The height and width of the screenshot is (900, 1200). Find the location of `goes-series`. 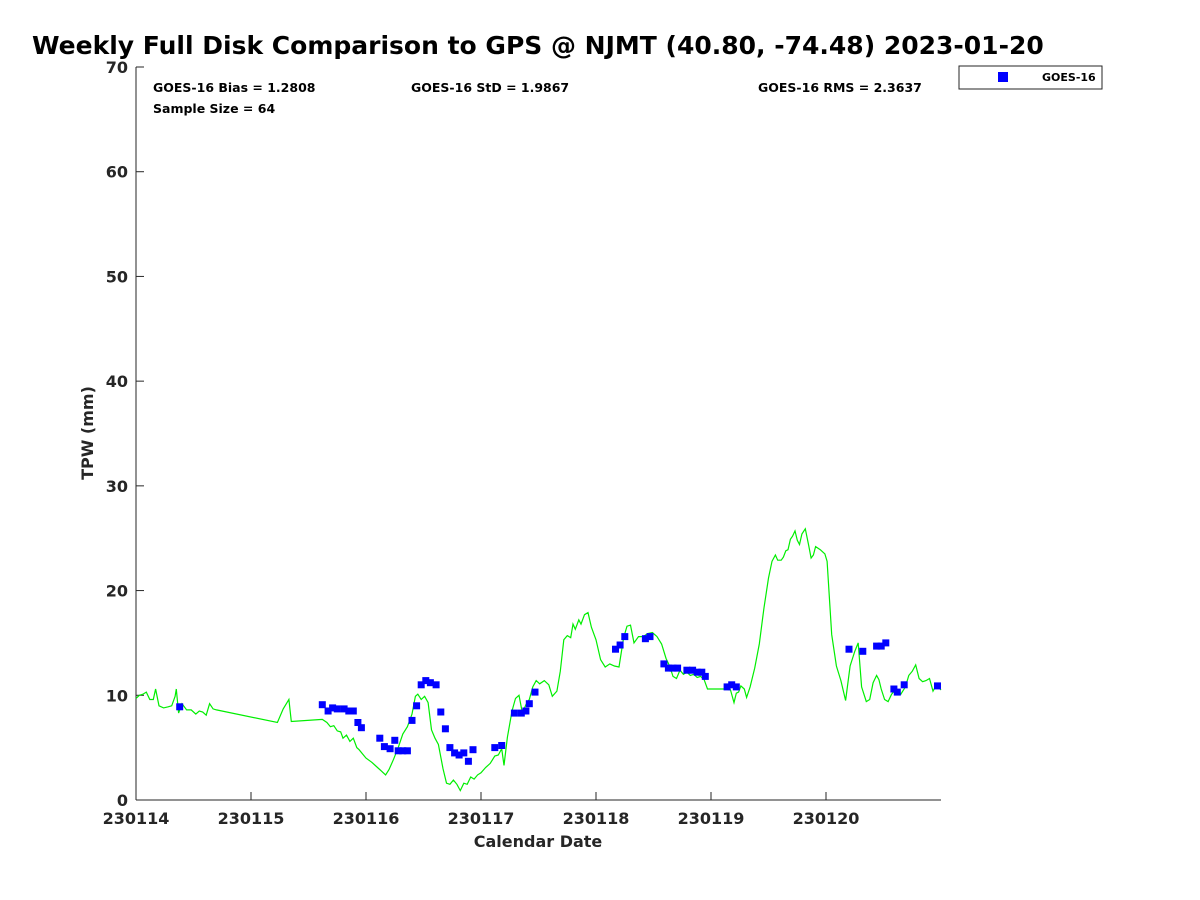

goes-series is located at coordinates (558, 699).